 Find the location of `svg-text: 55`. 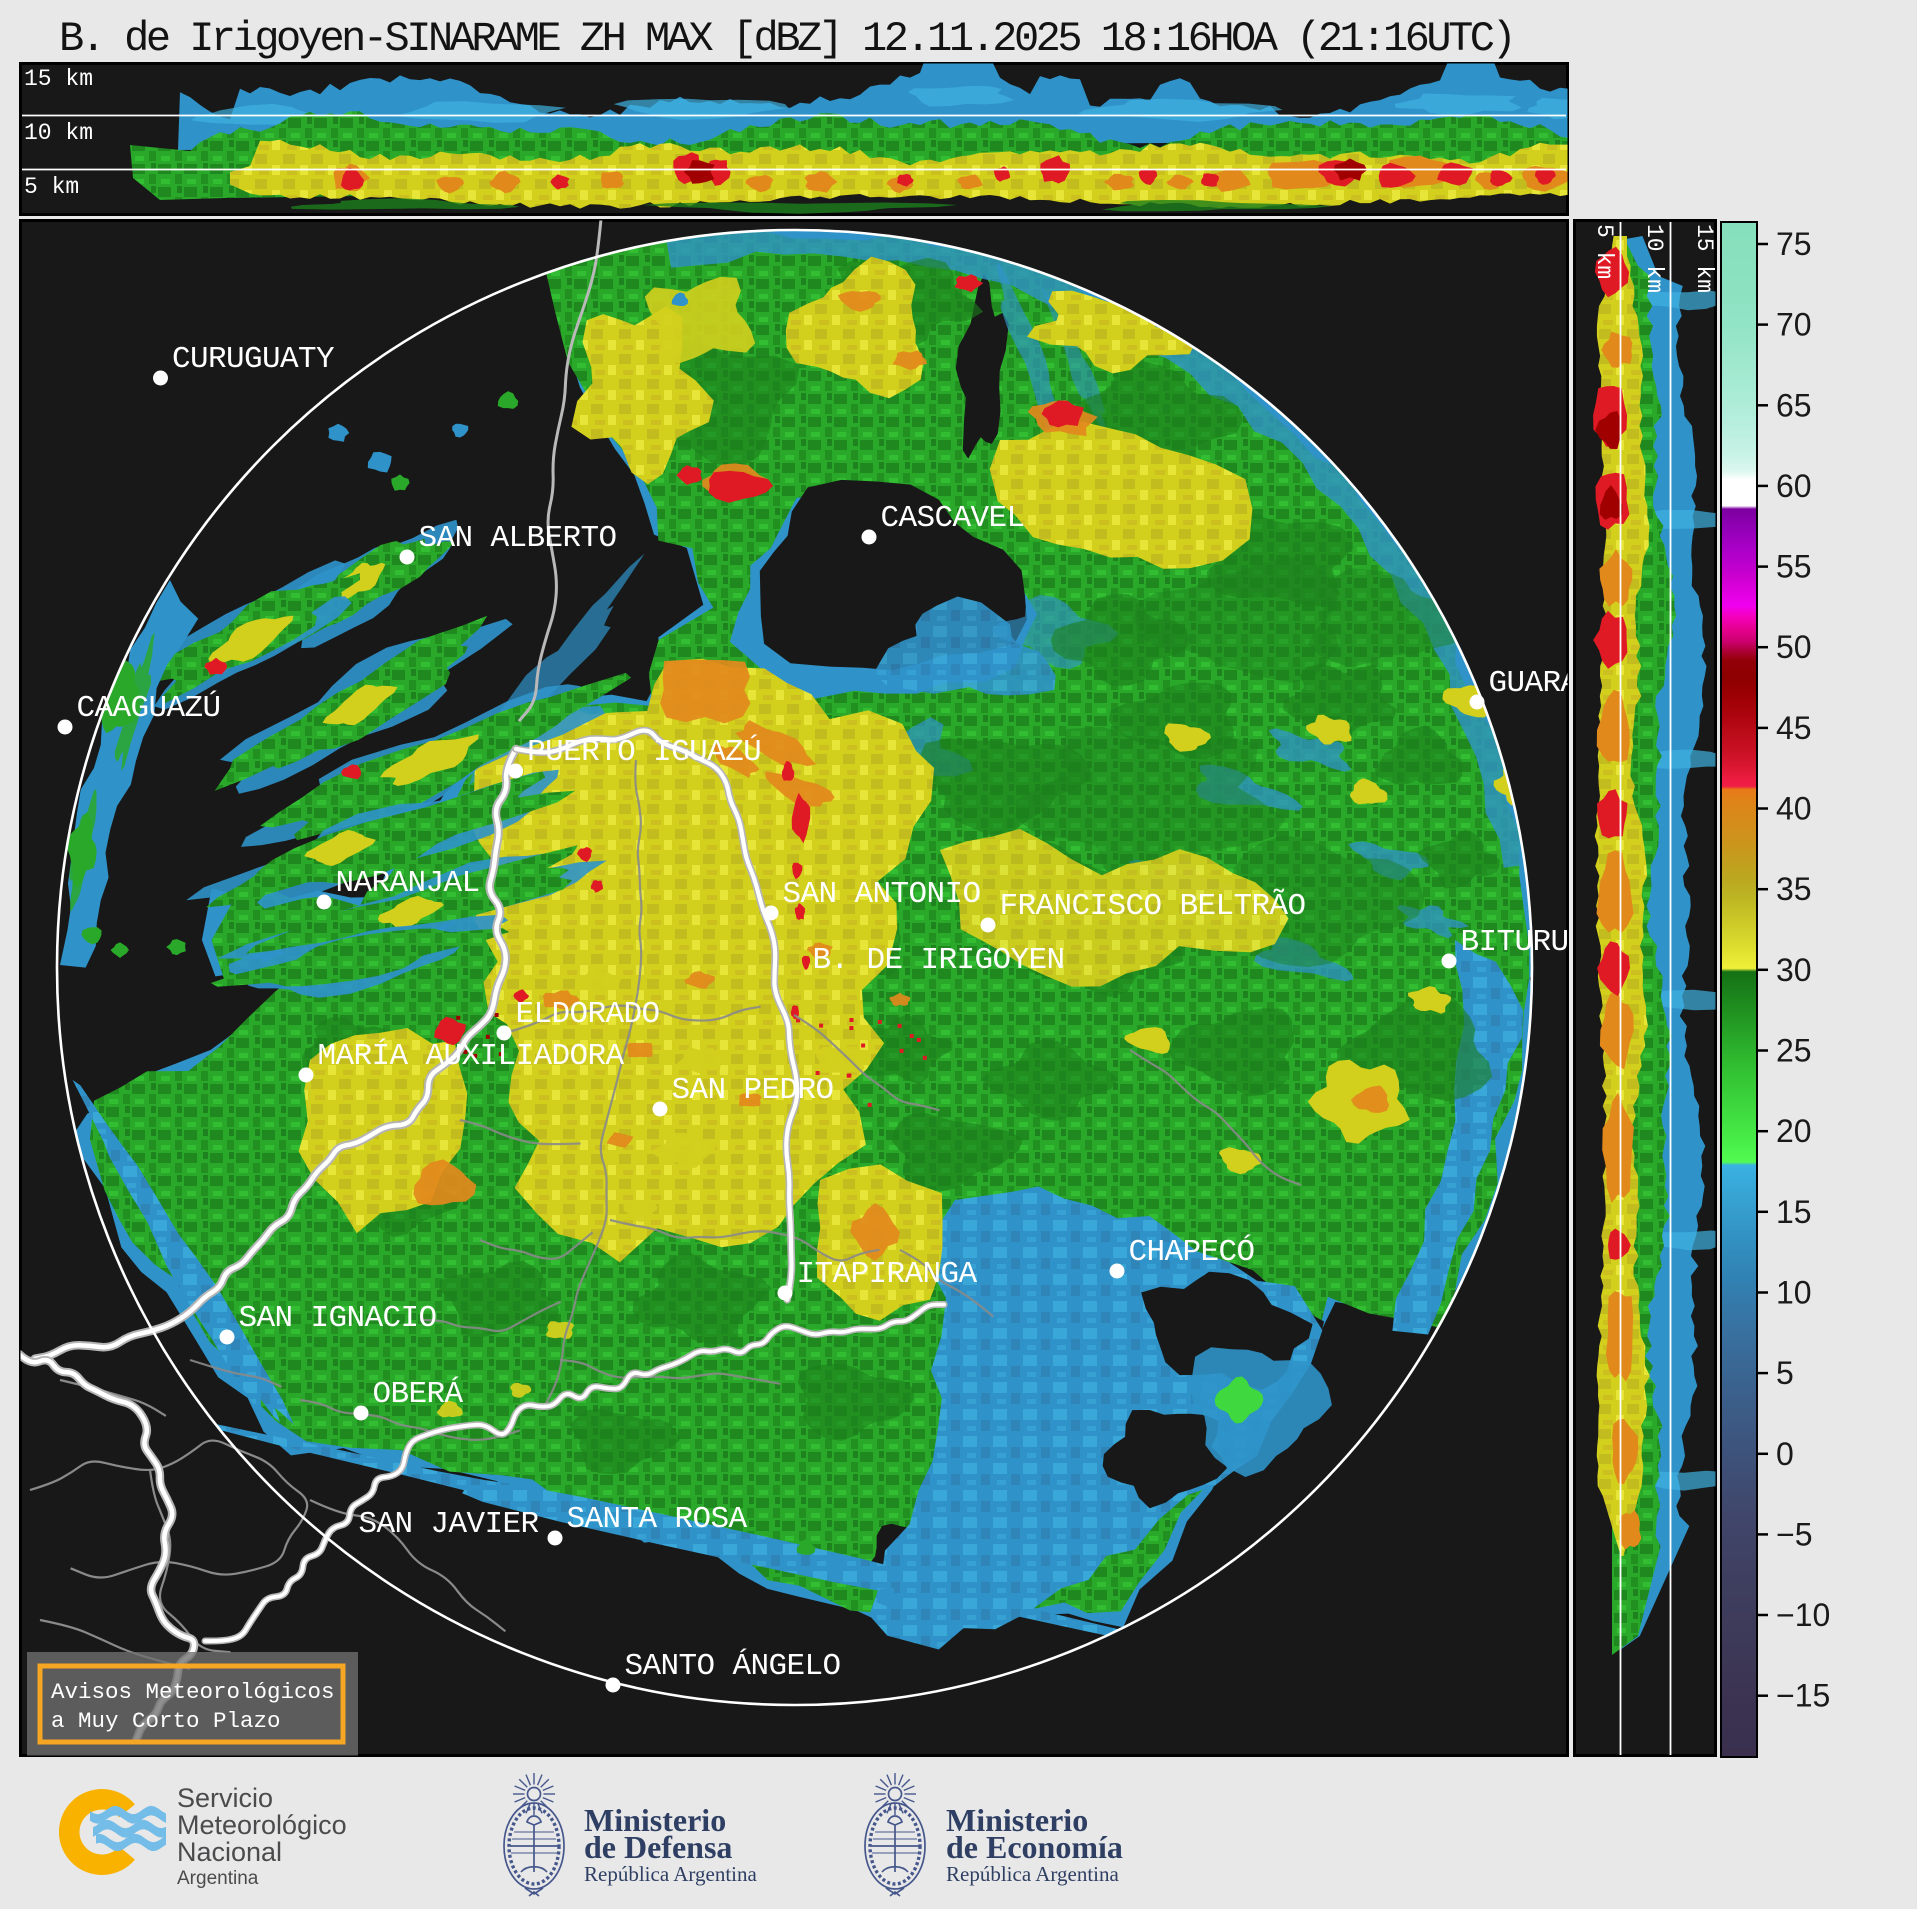

svg-text: 55 is located at coordinates (1794, 567).